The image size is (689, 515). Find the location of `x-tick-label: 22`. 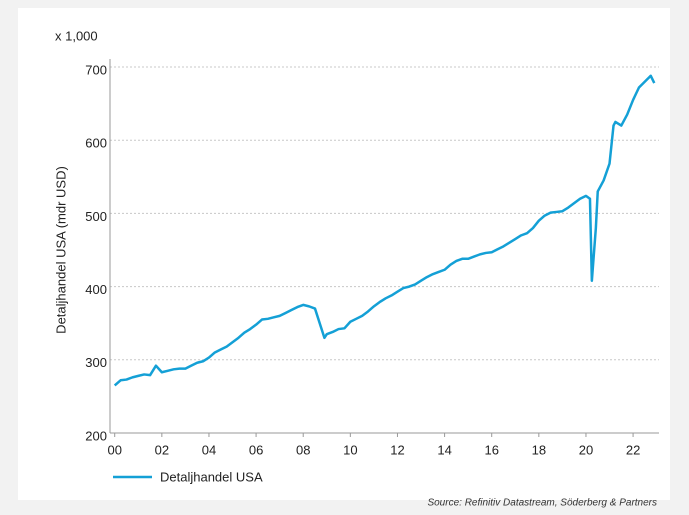

x-tick-label: 22 is located at coordinates (633, 449).